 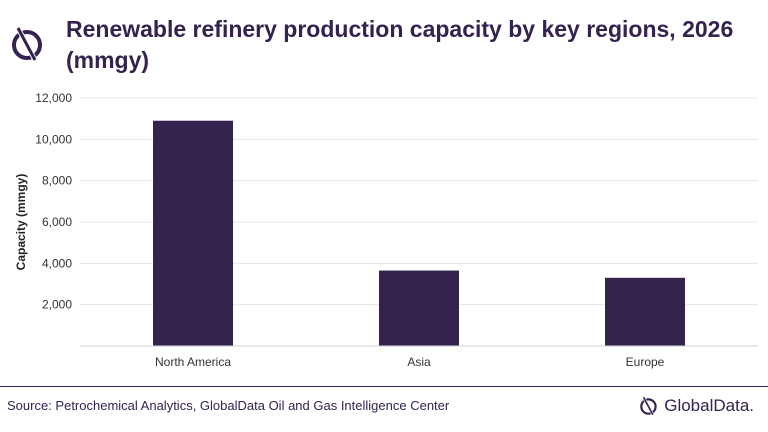 What do you see at coordinates (57, 305) in the screenshot?
I see `y-tick-label: 2,000` at bounding box center [57, 305].